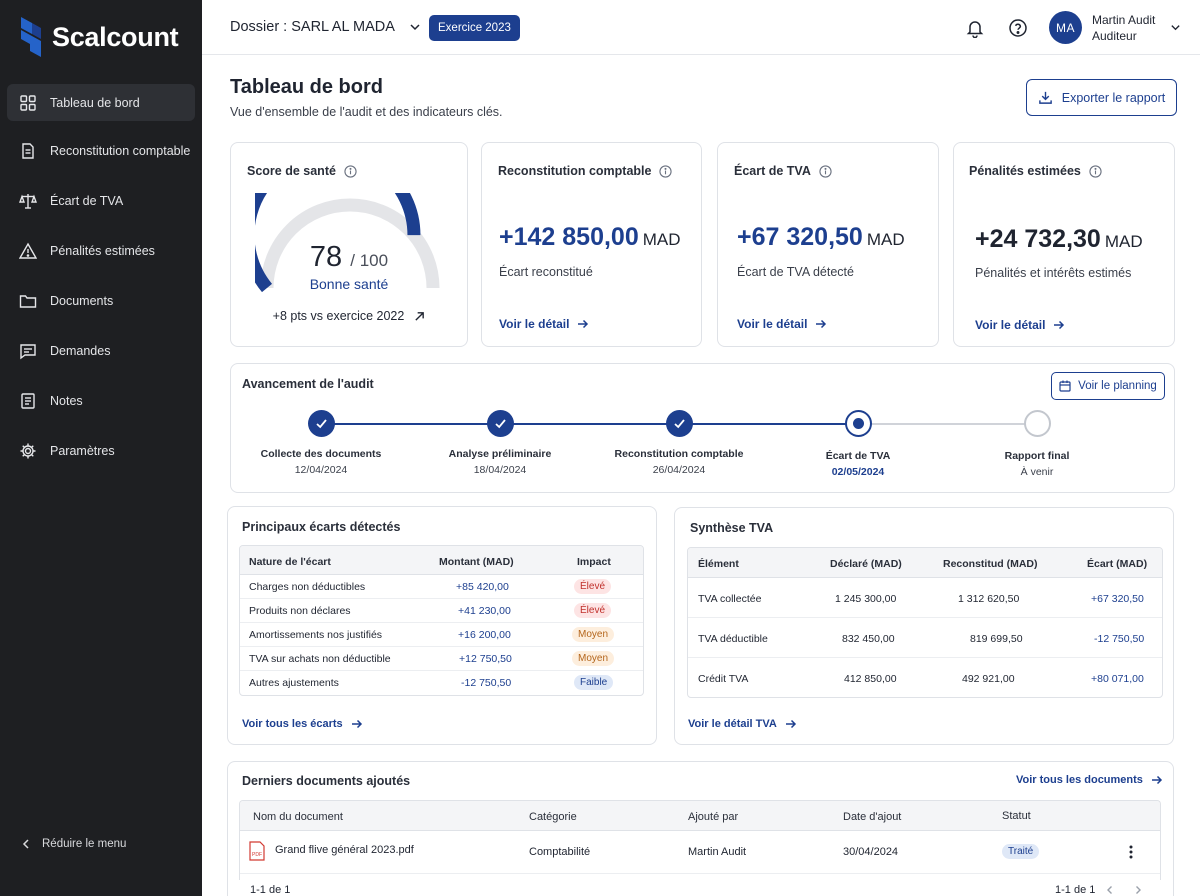  Describe the element at coordinates (1065, 27) in the screenshot. I see `avatar: MA` at that location.